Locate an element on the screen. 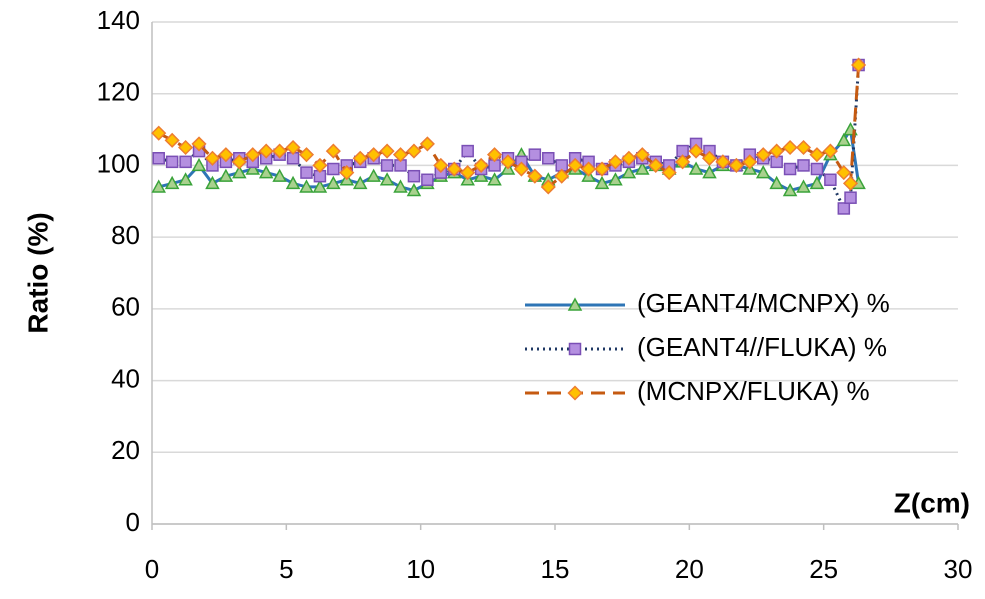 The image size is (985, 599). legend-label: (GEANT4/MCNPX) % is located at coordinates (763, 303).